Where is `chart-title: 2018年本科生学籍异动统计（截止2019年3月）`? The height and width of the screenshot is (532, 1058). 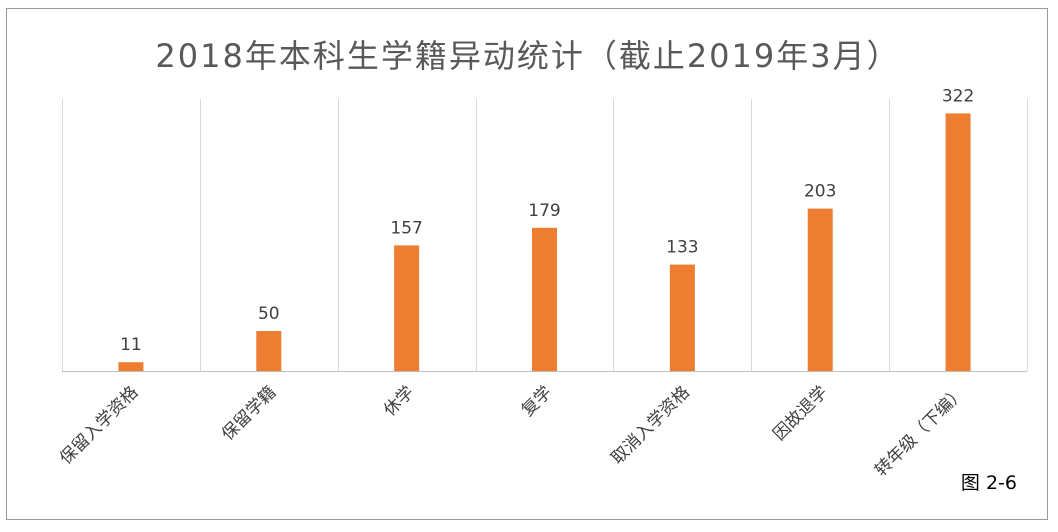
chart-title: 2018年本科生学籍异动统计（截止2019年3月） is located at coordinates (528, 56).